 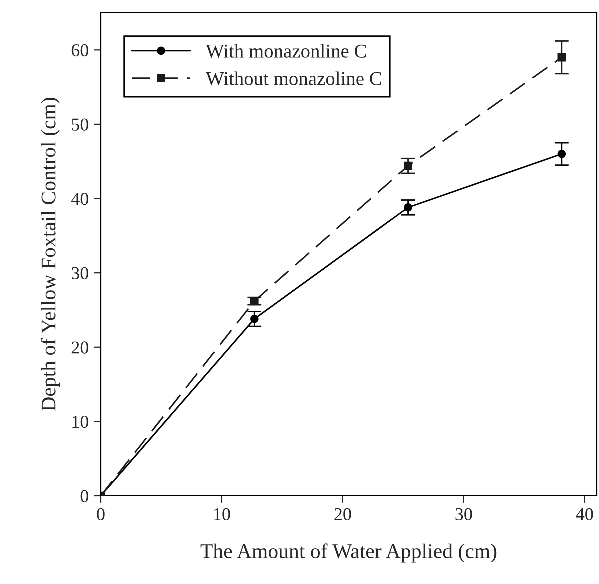 I want to click on y-tick-label: 60, so click(x=80, y=50).